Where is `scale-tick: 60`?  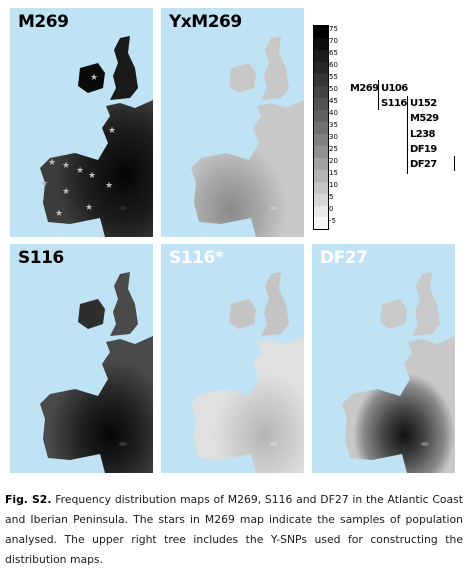
scale-tick: 60 is located at coordinates (333, 65).